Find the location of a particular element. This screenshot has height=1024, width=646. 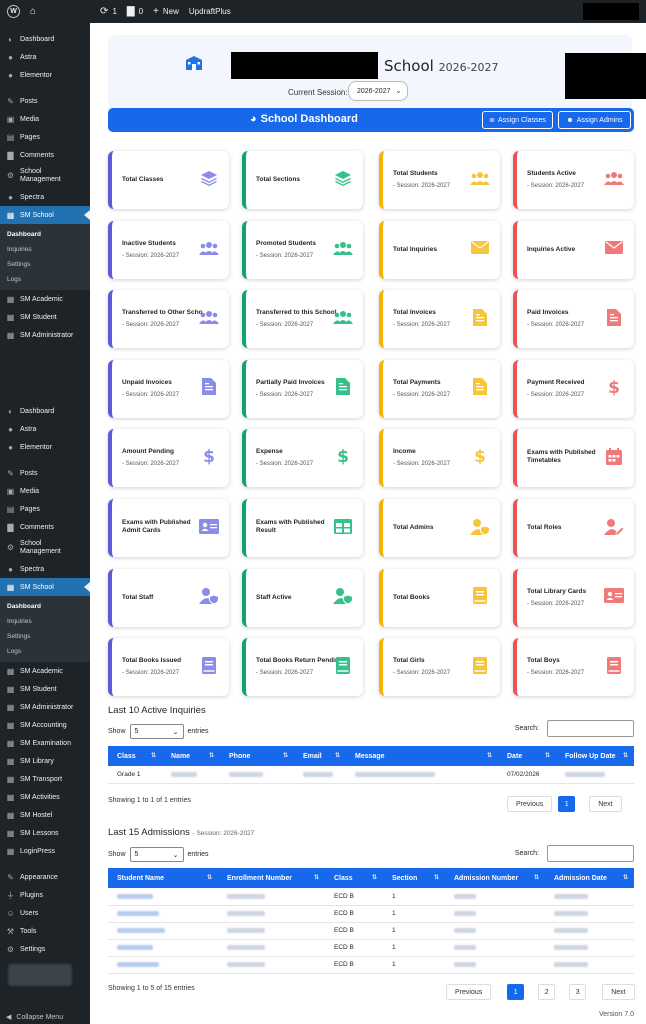

sidebar-item-sm-hostel-2: ▦ SM Hostel is located at coordinates (29, 815).